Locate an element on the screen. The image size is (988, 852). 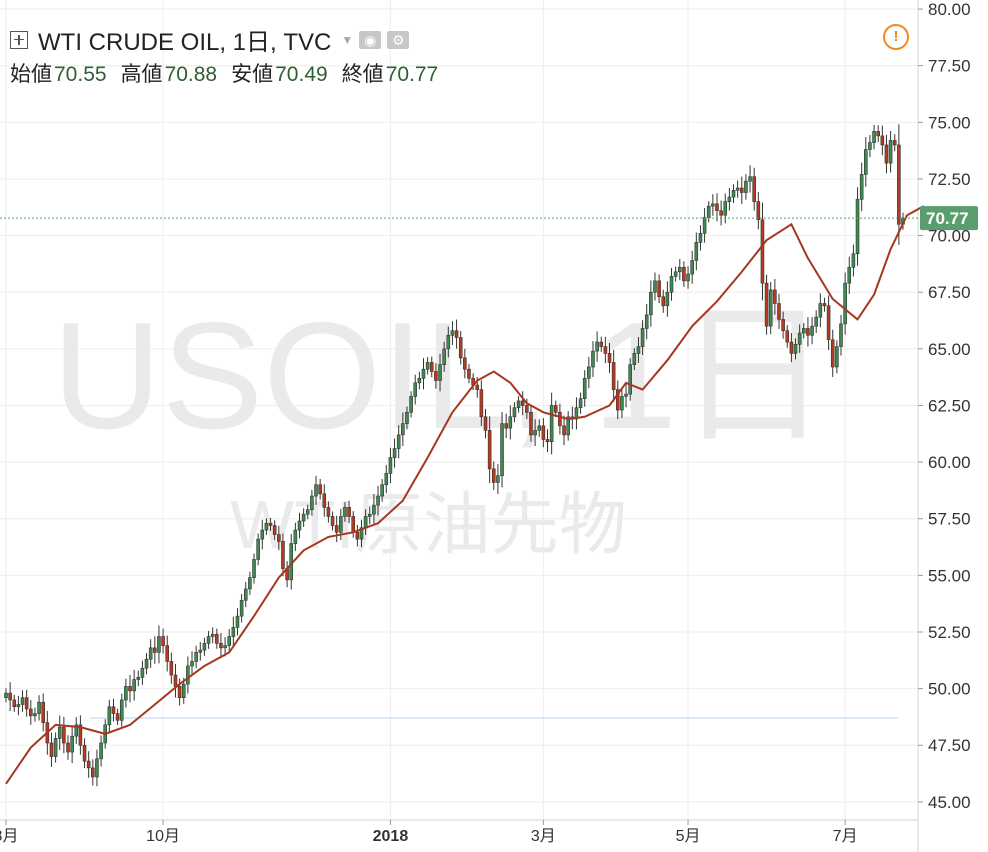
y-tick-label: 75.00 is located at coordinates (949, 122).